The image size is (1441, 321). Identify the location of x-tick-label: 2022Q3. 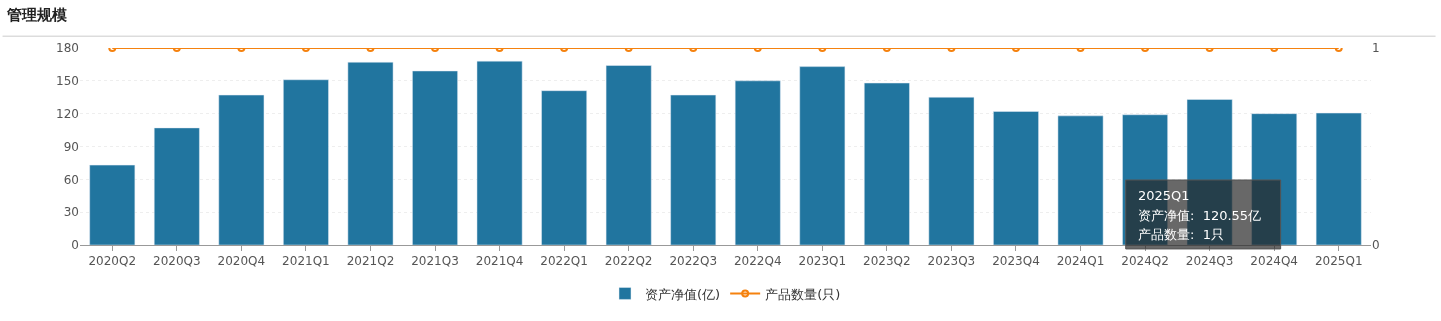
(693, 261).